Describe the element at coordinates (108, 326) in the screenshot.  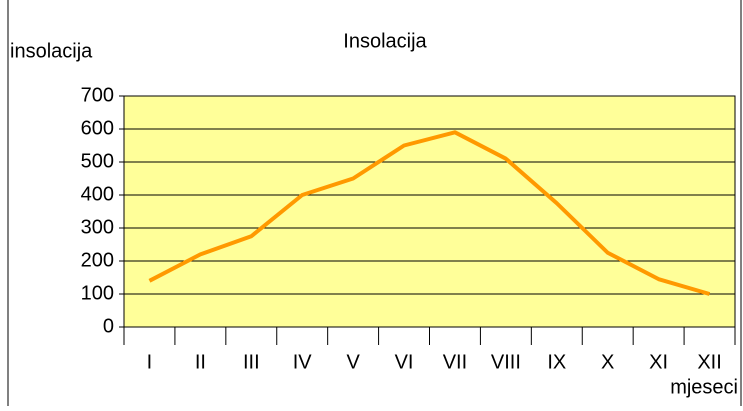
I see `y-tick-label: 0` at that location.